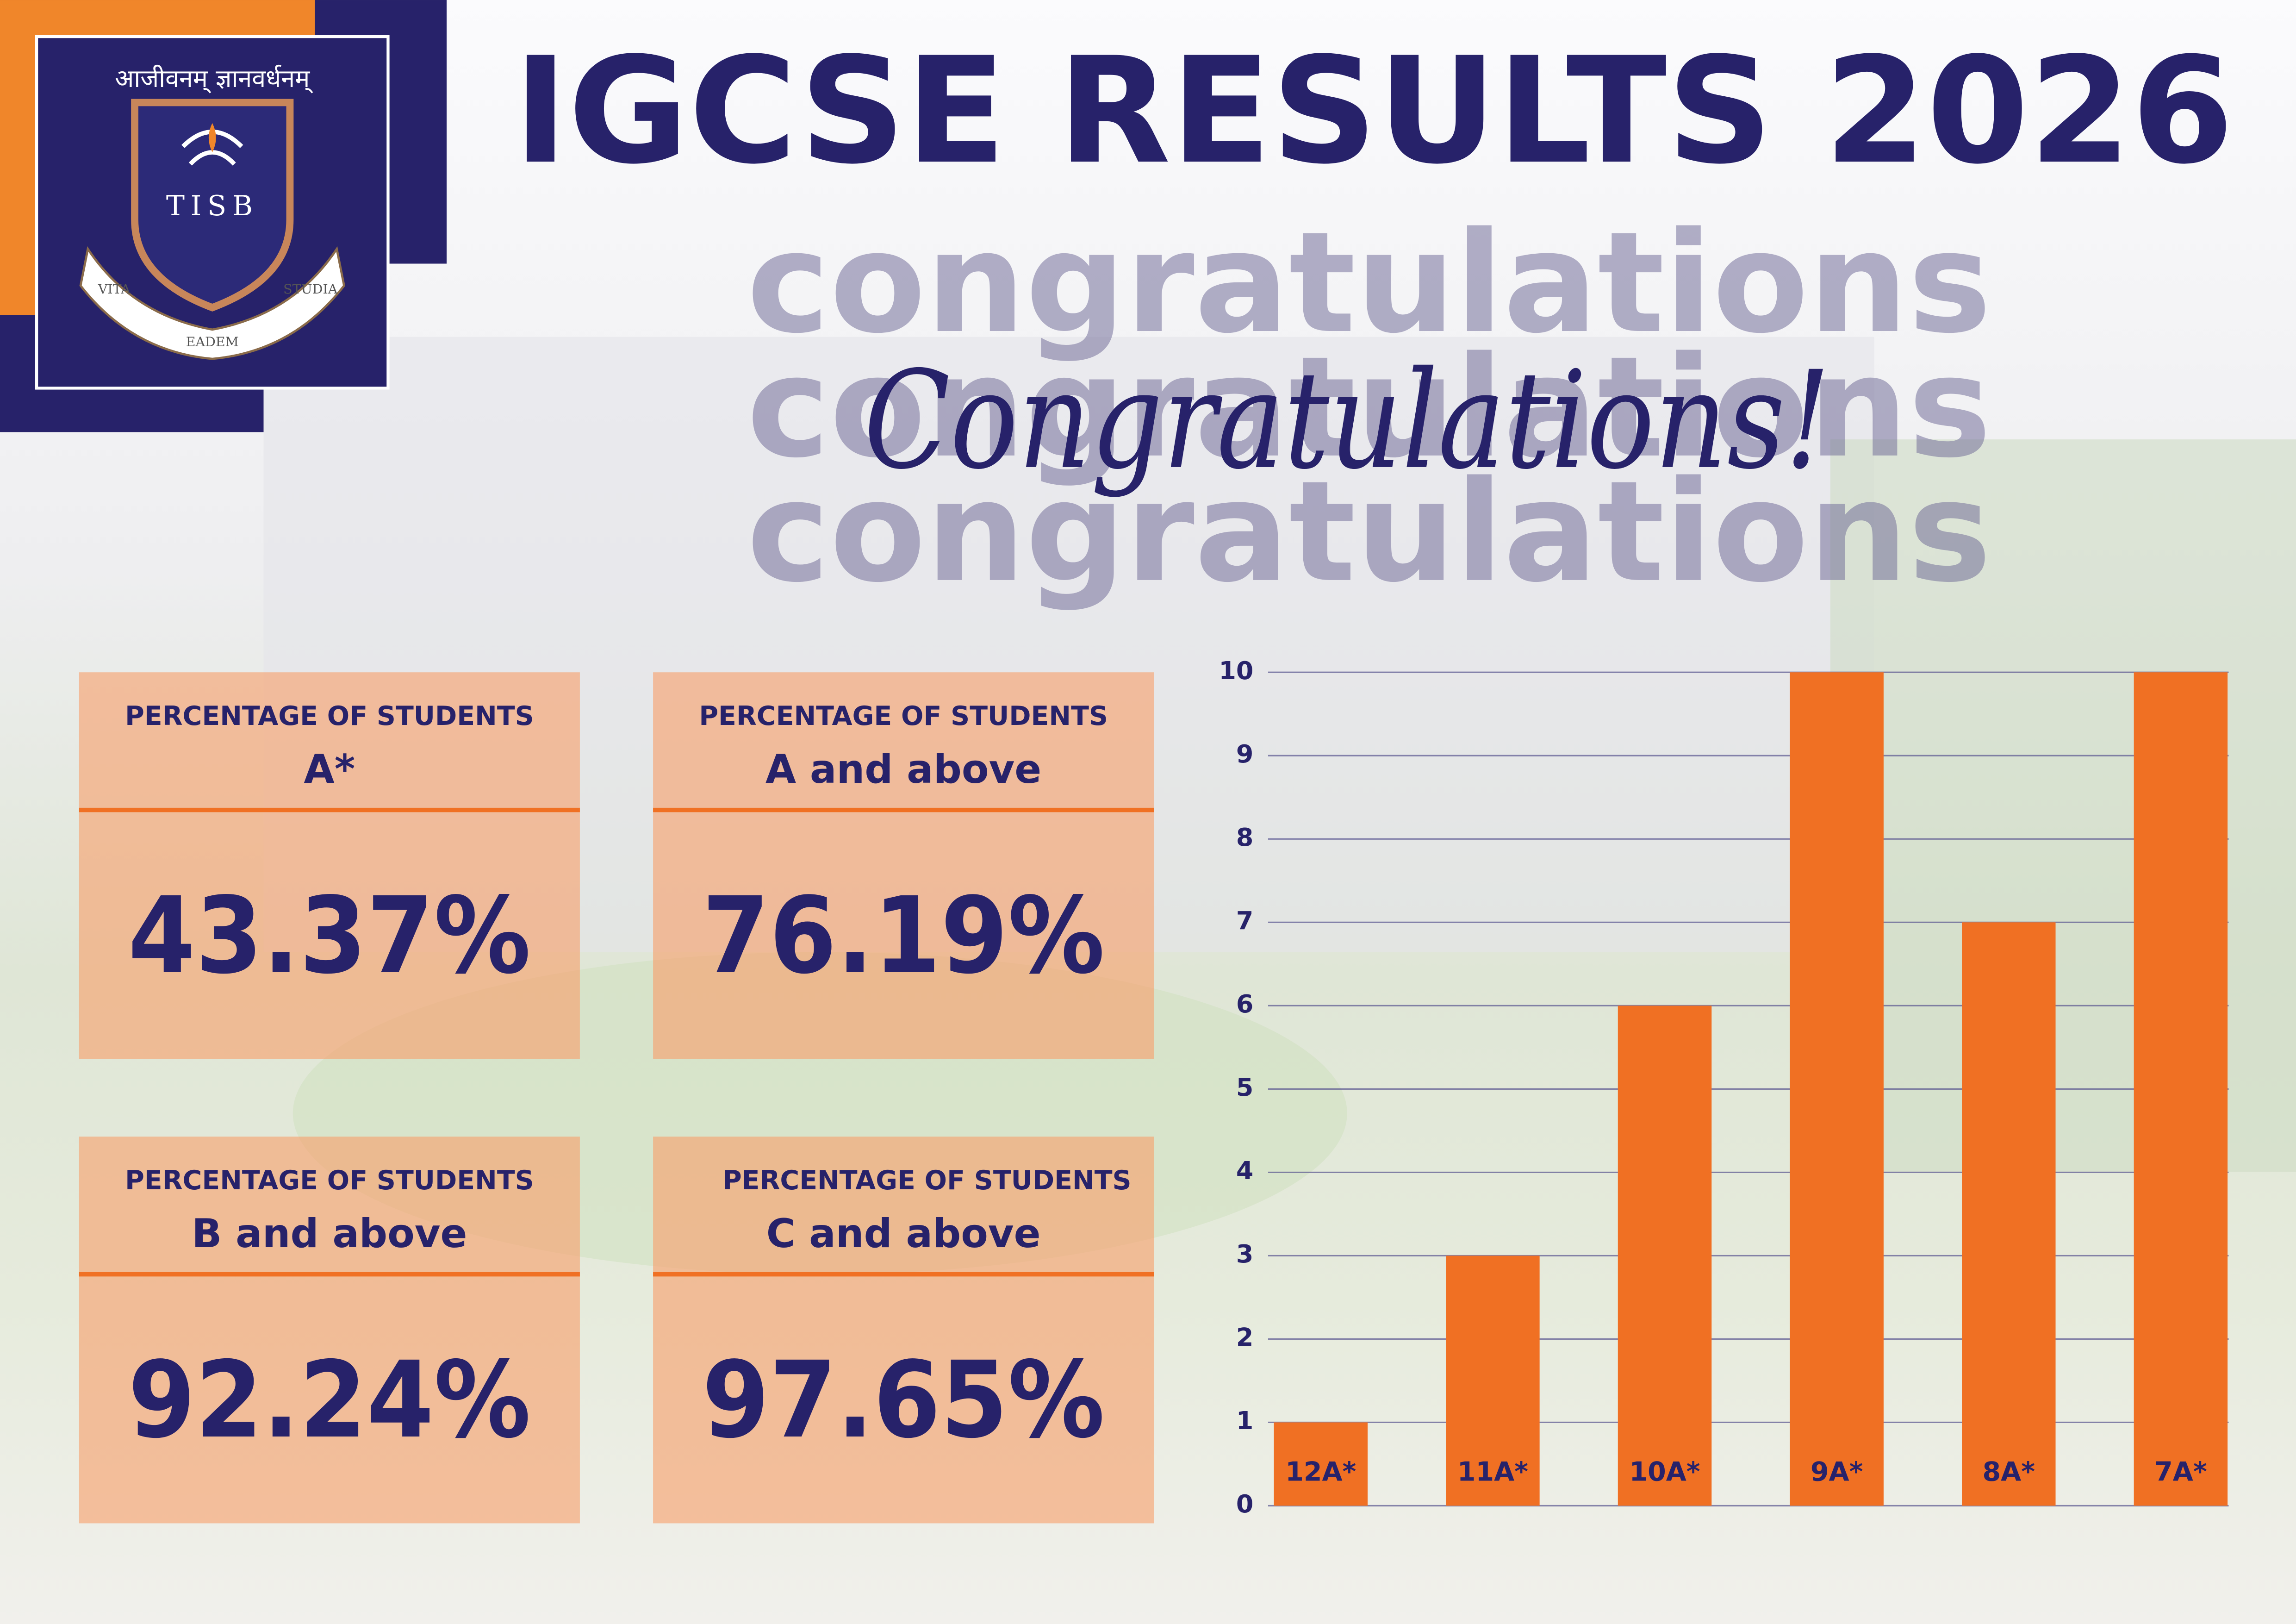 The image size is (2296, 1624). What do you see at coordinates (903, 935) in the screenshot?
I see `stat-value: 76.19%` at bounding box center [903, 935].